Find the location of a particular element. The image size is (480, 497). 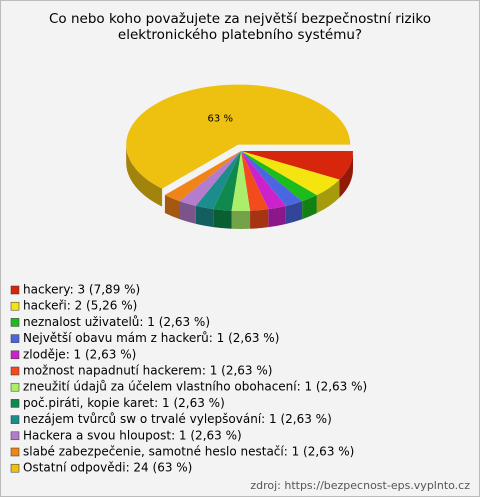

legend-label: neznalost uživatelů: 1 (2,63 %) is located at coordinates (116, 322).